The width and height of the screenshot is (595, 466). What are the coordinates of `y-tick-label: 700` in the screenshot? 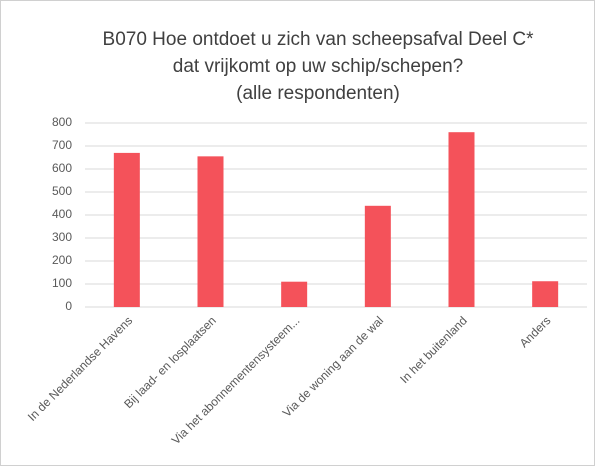 It's located at (62, 145).